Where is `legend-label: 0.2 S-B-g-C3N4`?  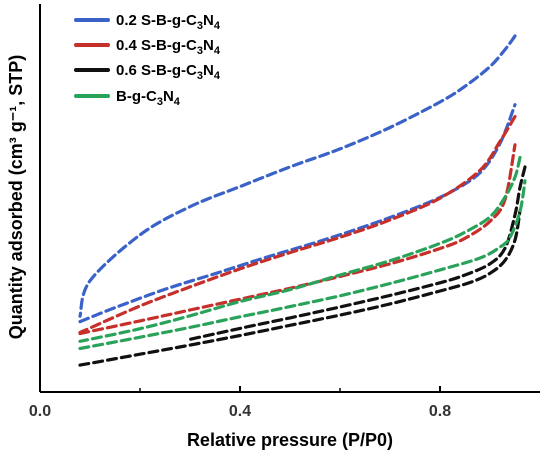 legend-label: 0.2 S-B-g-C3N4 is located at coordinates (168, 22).